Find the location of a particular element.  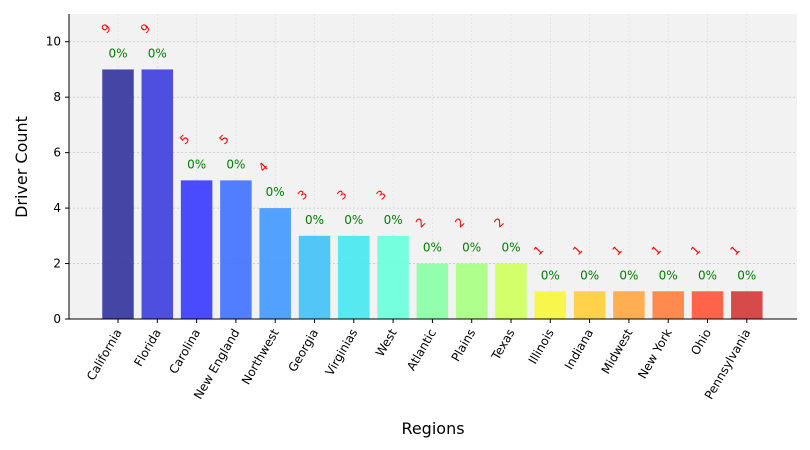

bar-northwest is located at coordinates (275, 263).